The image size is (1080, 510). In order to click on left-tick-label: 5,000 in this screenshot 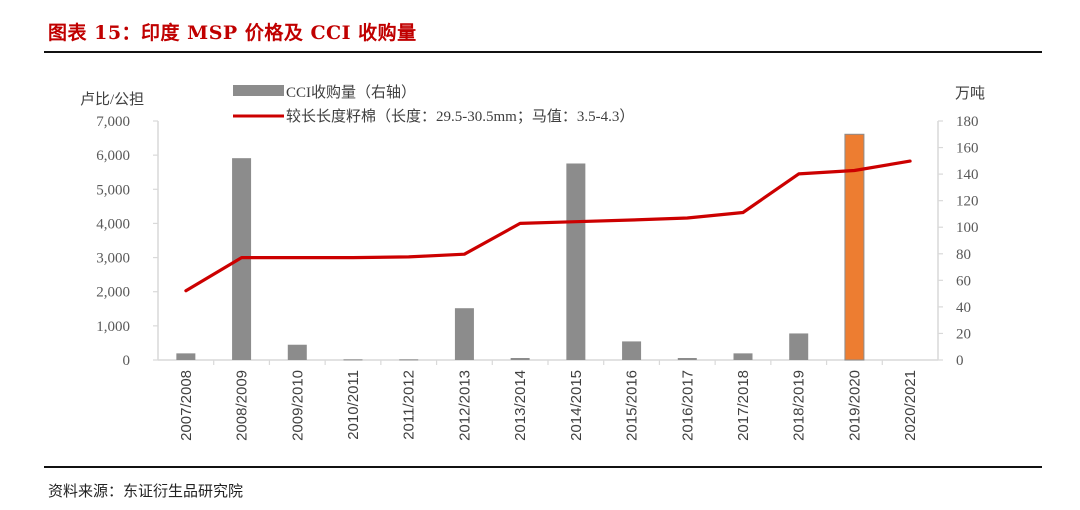, I will do `click(113, 190)`.